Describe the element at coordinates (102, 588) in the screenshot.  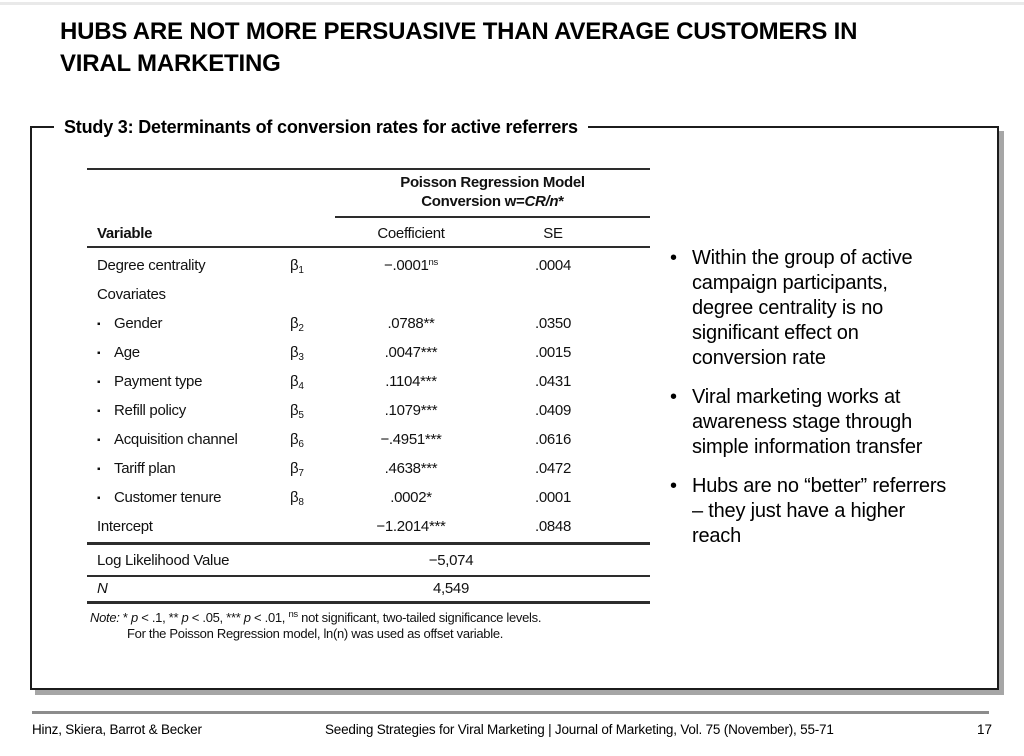
I see `summary-label: N` at that location.